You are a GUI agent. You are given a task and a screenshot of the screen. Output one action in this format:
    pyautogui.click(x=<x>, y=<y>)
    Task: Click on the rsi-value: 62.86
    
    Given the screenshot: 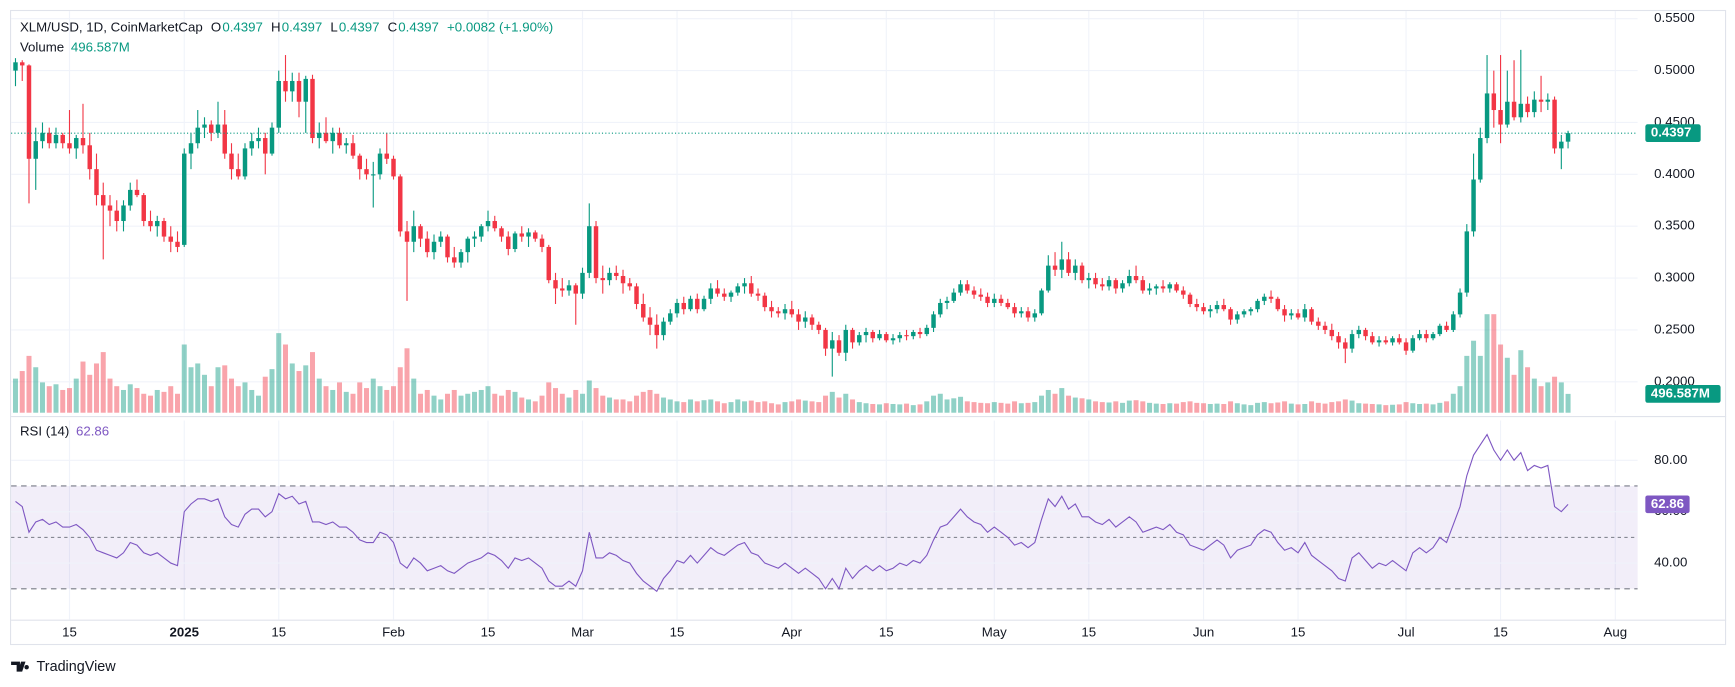 What is the action you would take?
    pyautogui.click(x=92, y=430)
    